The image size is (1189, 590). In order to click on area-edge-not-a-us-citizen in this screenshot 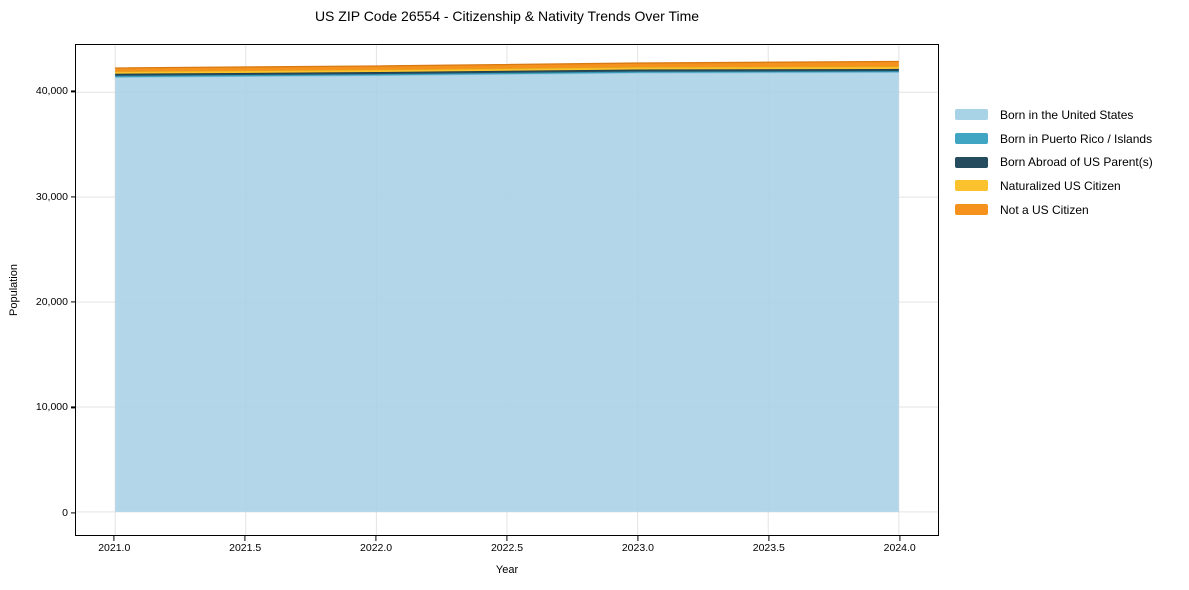, I will do `click(507, 64)`.